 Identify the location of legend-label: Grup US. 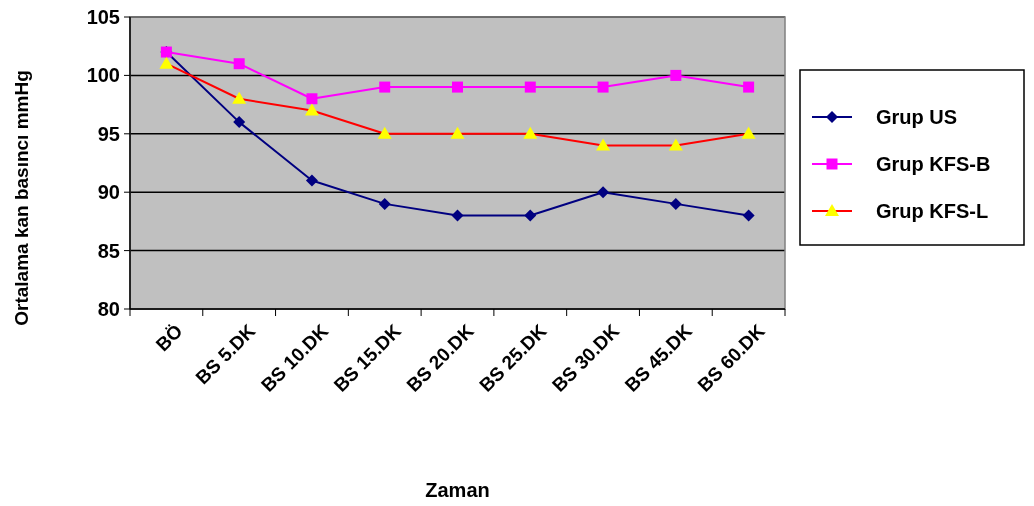
(917, 117).